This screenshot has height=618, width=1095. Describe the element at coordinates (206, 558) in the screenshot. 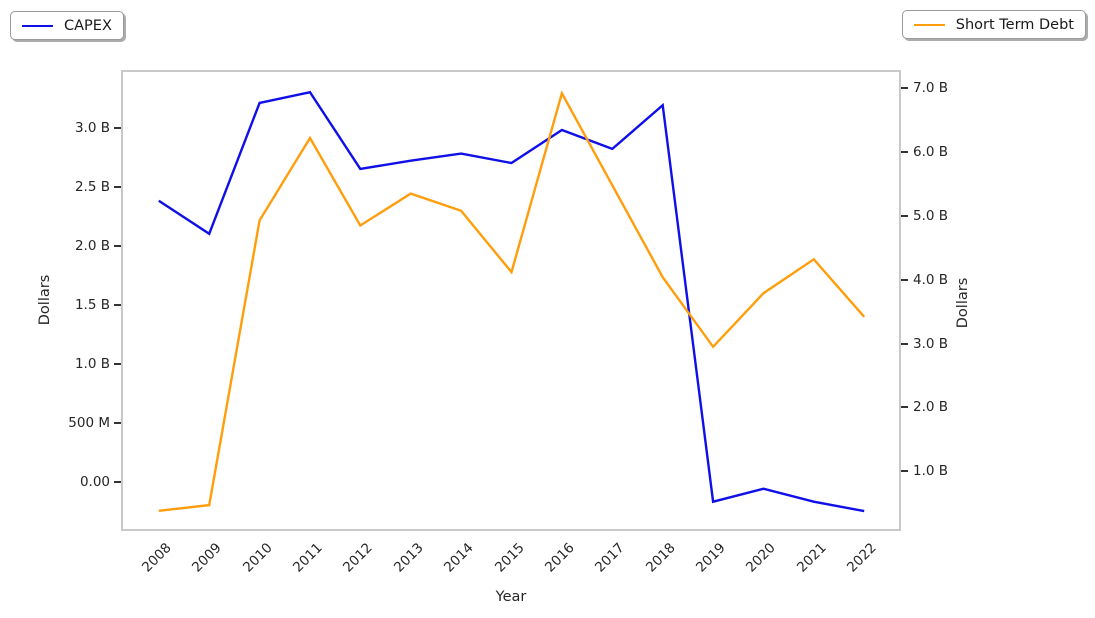

I see `x-axis-tick-label: 2009` at that location.